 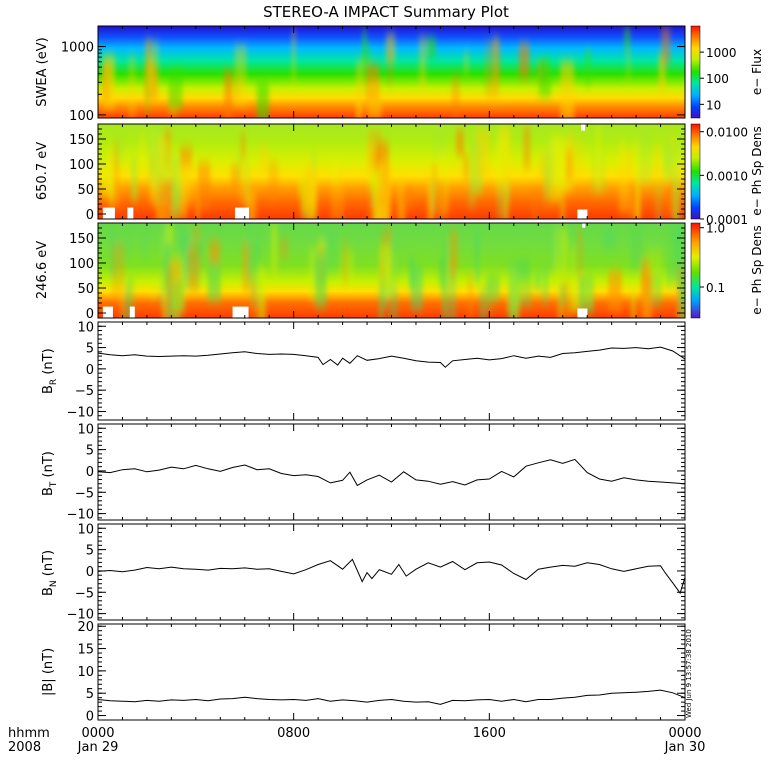 I want to click on pa246-colorbar-label: e− Ph Sp Dens, so click(x=757, y=269).